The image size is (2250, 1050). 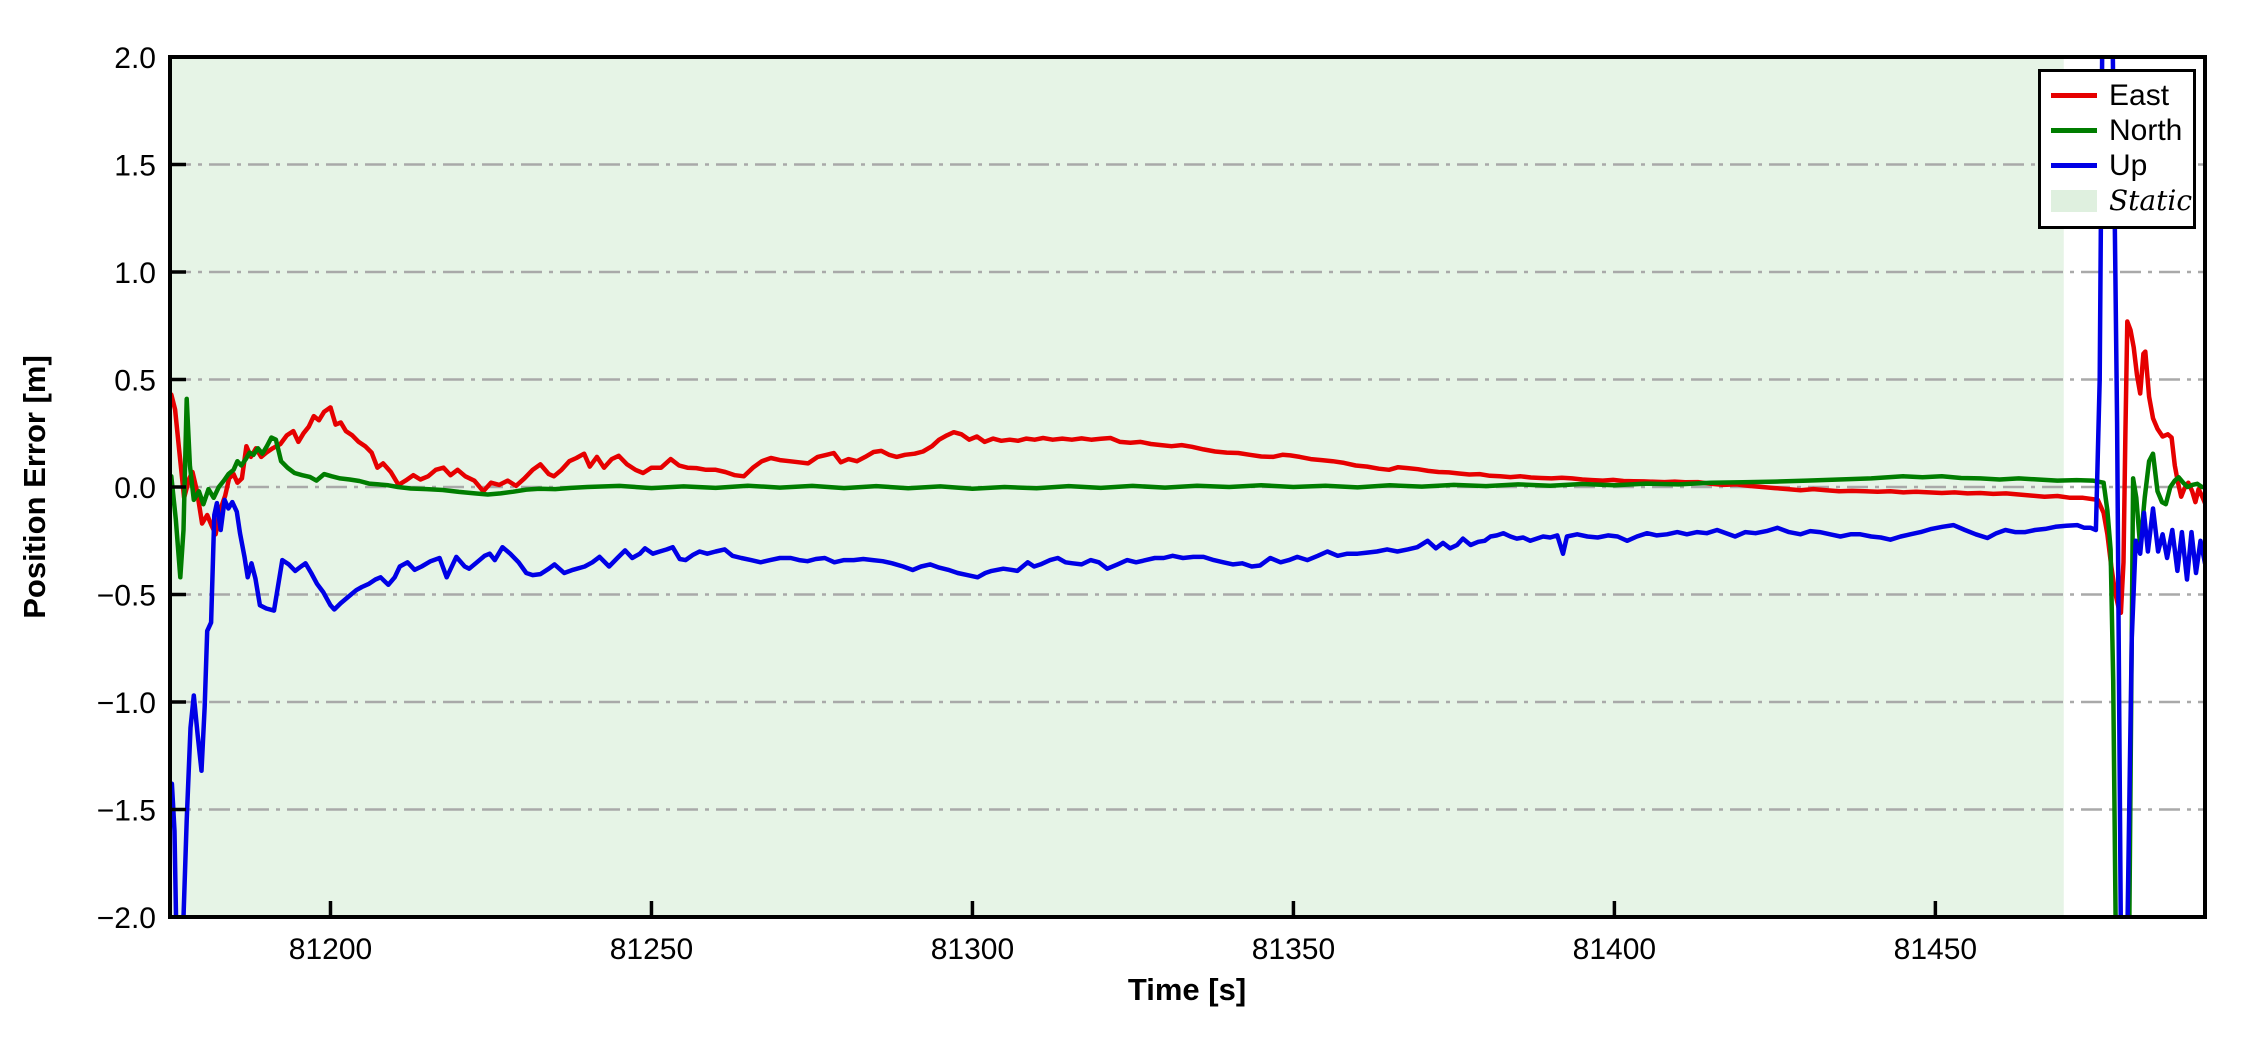 What do you see at coordinates (135, 166) in the screenshot?
I see `y-tick-label: 1.5` at bounding box center [135, 166].